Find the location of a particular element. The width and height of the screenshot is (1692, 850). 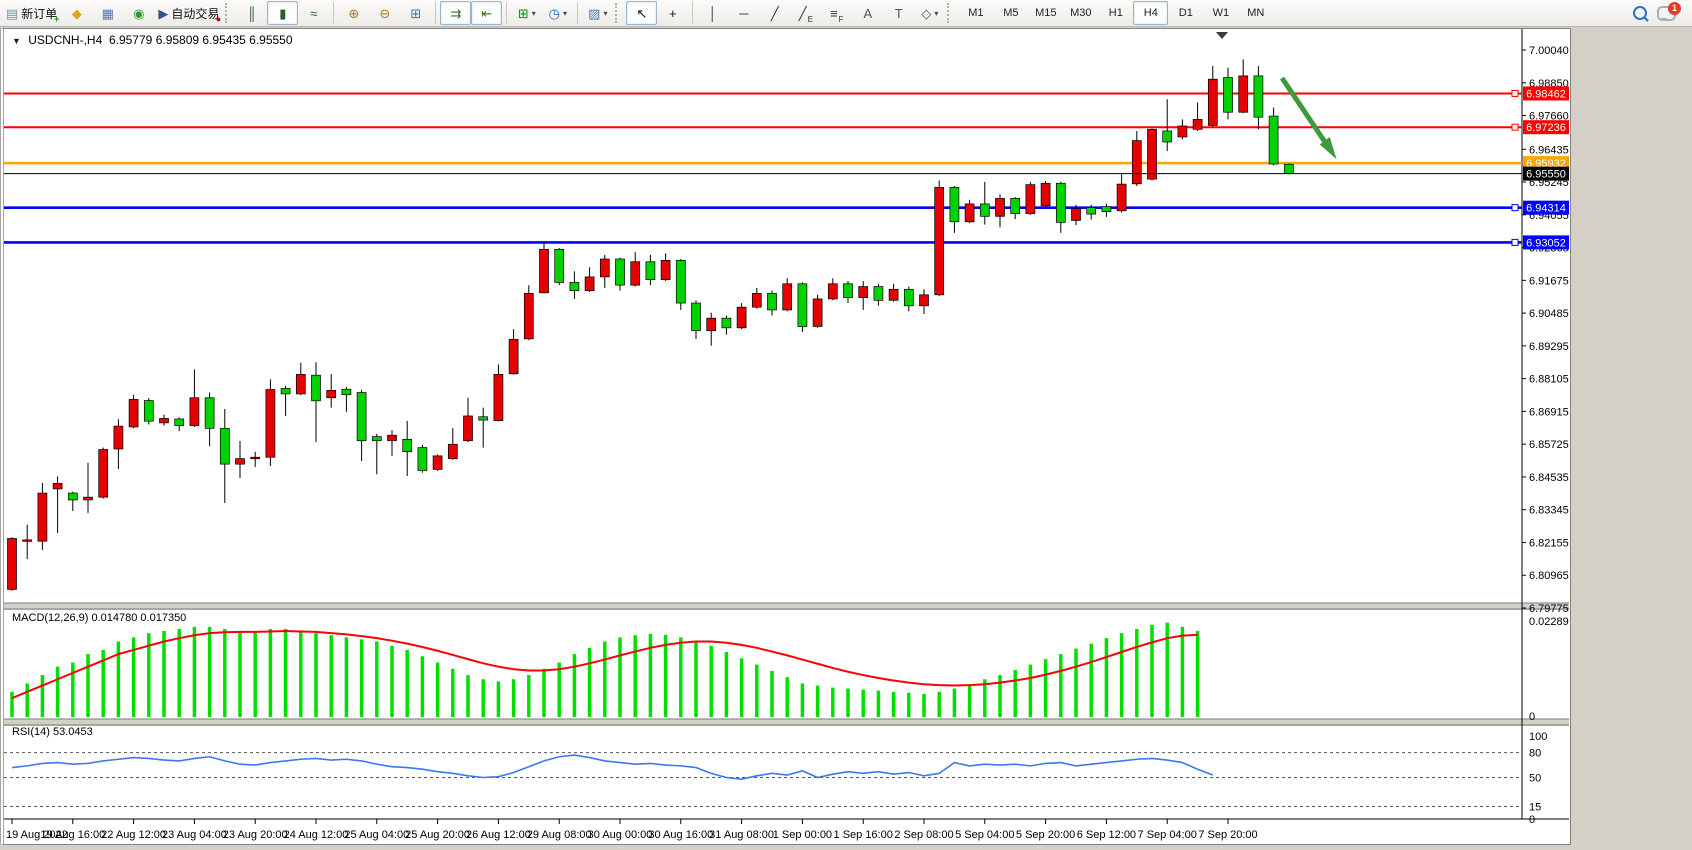

horizontal-line-button: ─ is located at coordinates (743, 13).